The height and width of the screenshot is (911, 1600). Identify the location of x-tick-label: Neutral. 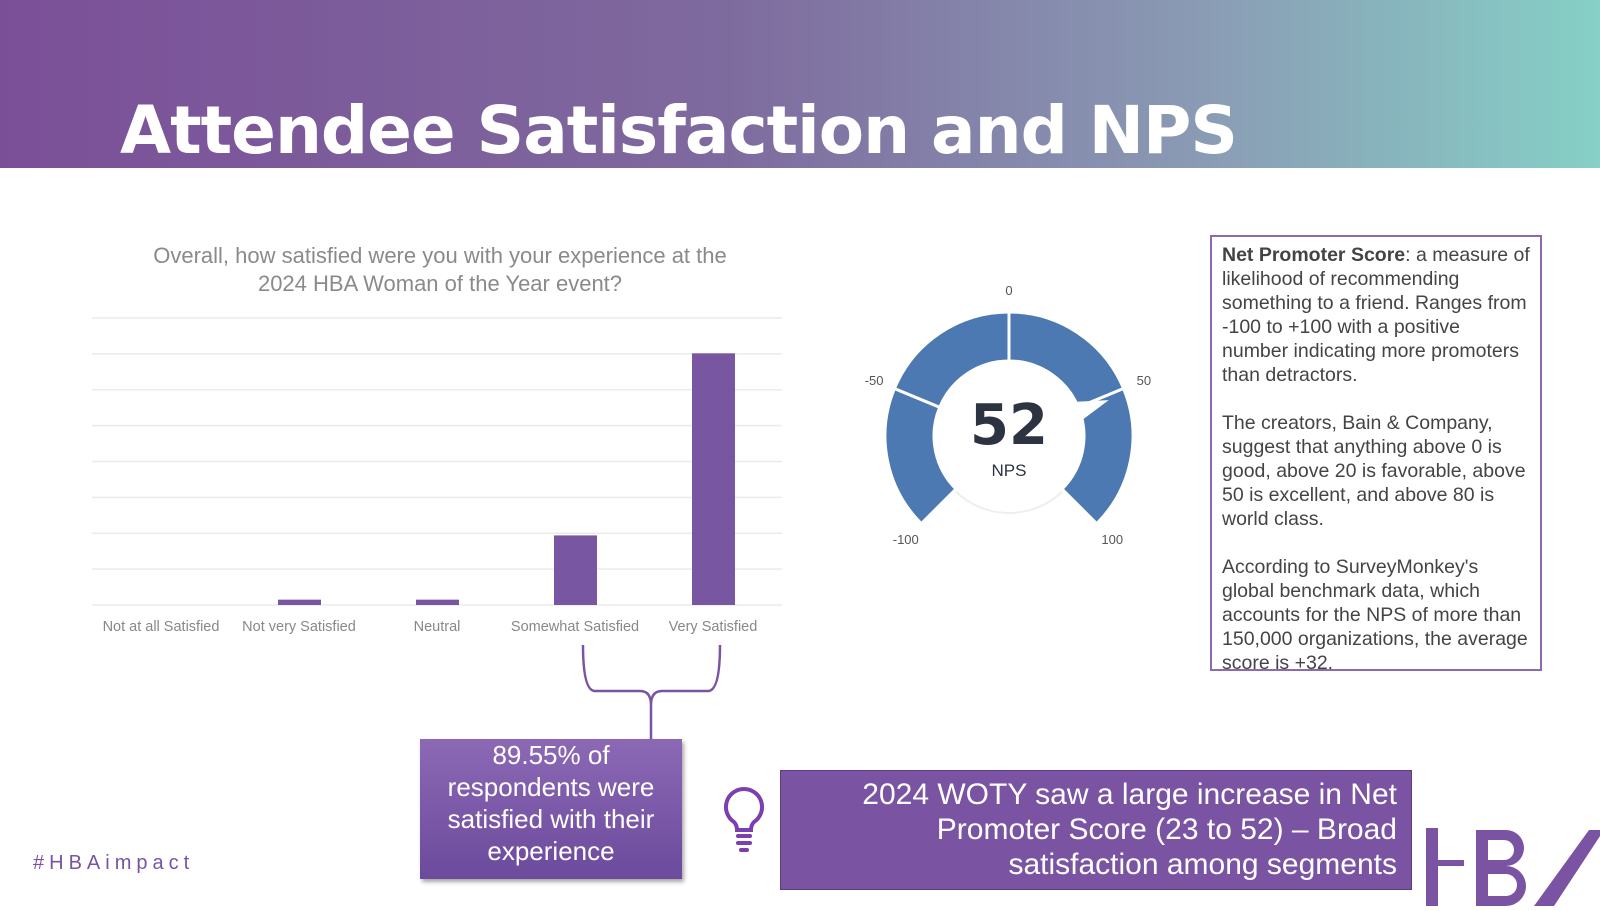
(437, 627).